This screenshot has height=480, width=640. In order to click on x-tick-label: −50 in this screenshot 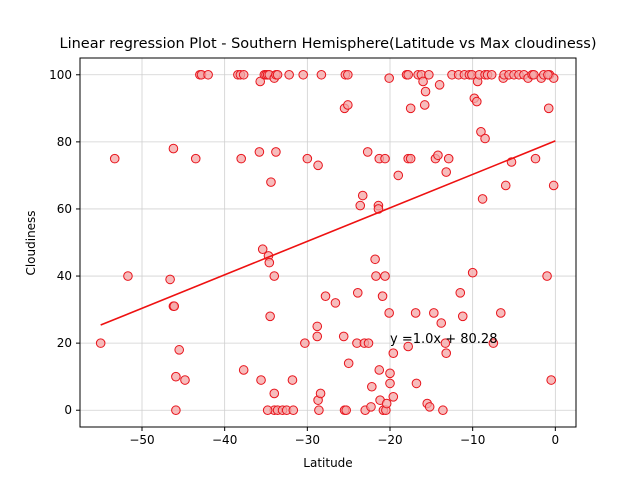, I will do `click(141, 440)`.